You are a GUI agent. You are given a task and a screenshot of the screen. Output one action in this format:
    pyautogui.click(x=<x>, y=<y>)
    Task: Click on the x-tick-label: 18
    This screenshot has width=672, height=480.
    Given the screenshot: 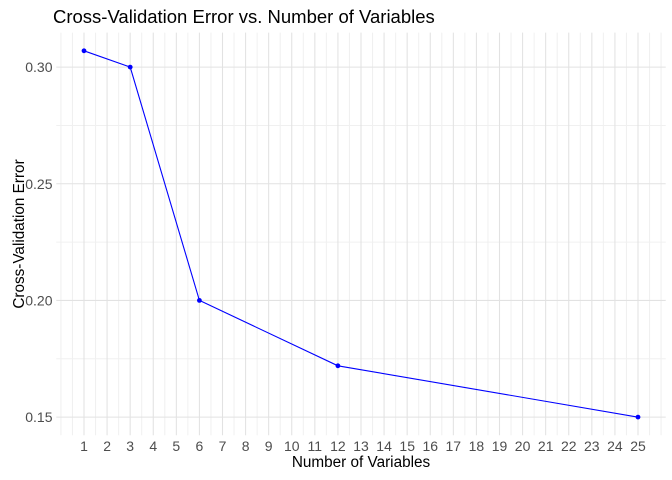 What is the action you would take?
    pyautogui.click(x=477, y=446)
    